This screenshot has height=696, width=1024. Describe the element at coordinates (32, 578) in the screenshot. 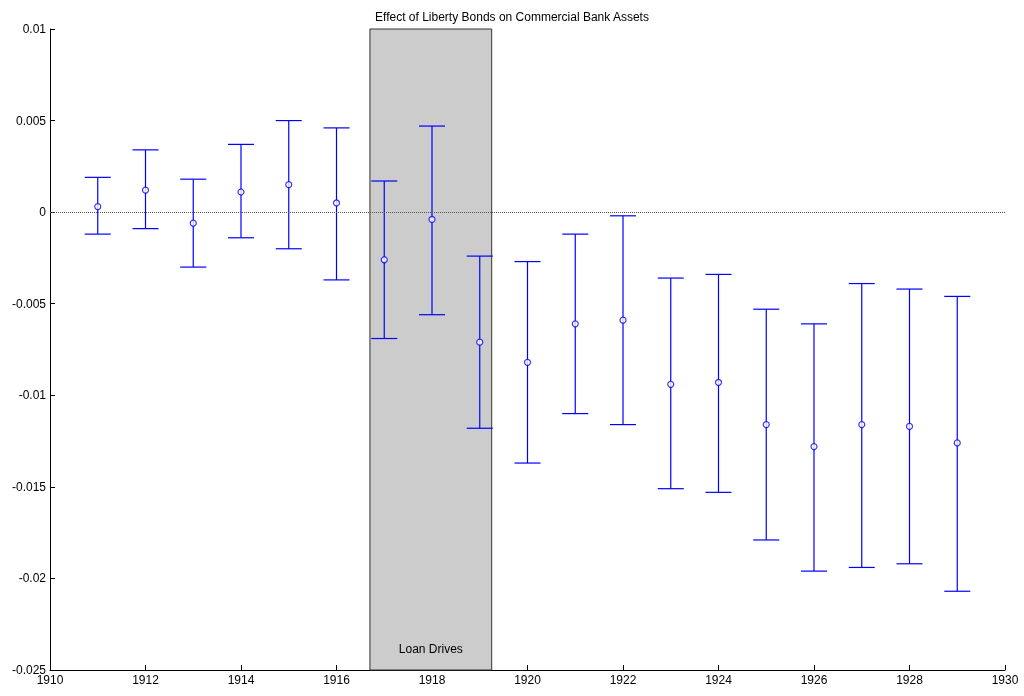

I see `y-tick-label: -0.02` at that location.